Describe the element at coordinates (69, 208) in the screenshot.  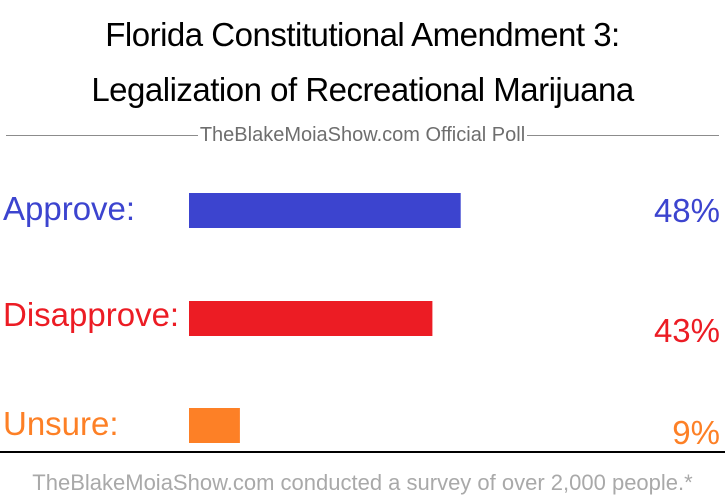
I see `category-label: Approve:` at that location.